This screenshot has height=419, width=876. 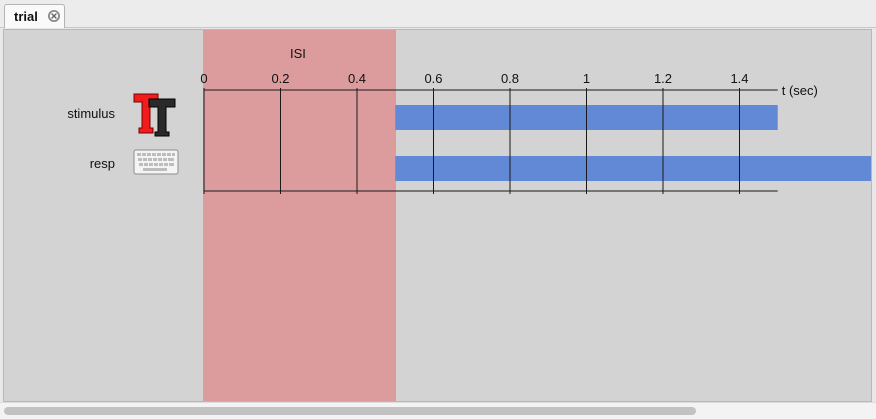 I want to click on tick-label: 0, so click(x=203, y=78).